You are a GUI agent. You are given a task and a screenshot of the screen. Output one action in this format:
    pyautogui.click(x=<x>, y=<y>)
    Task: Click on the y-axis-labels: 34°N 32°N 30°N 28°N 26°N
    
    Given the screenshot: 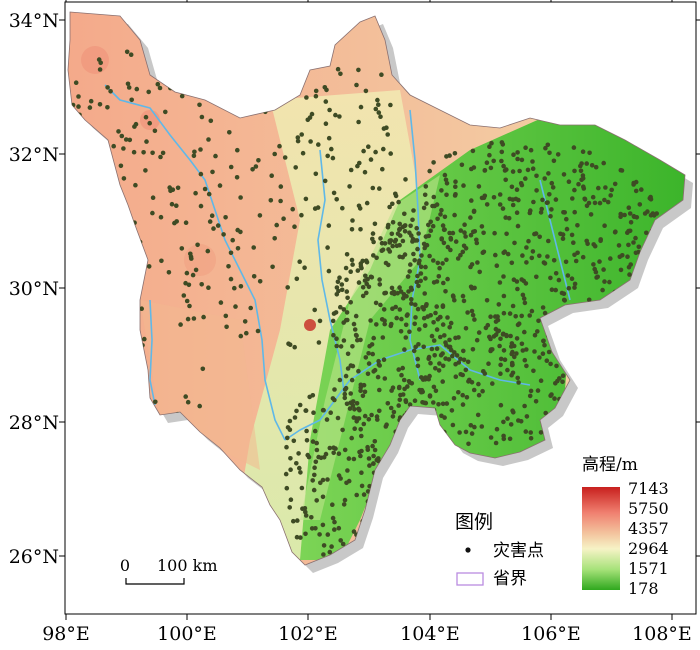 What is the action you would take?
    pyautogui.click(x=34, y=289)
    